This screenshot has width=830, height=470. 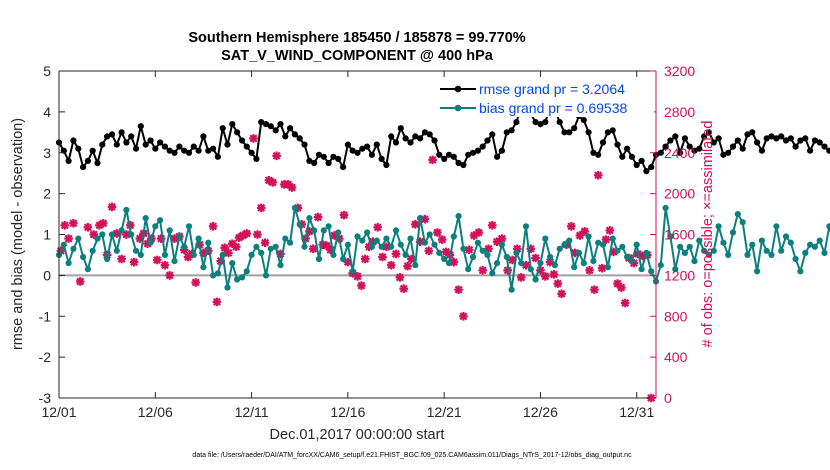 What do you see at coordinates (347, 412) in the screenshot?
I see `x-tick-label: 12/16` at bounding box center [347, 412].